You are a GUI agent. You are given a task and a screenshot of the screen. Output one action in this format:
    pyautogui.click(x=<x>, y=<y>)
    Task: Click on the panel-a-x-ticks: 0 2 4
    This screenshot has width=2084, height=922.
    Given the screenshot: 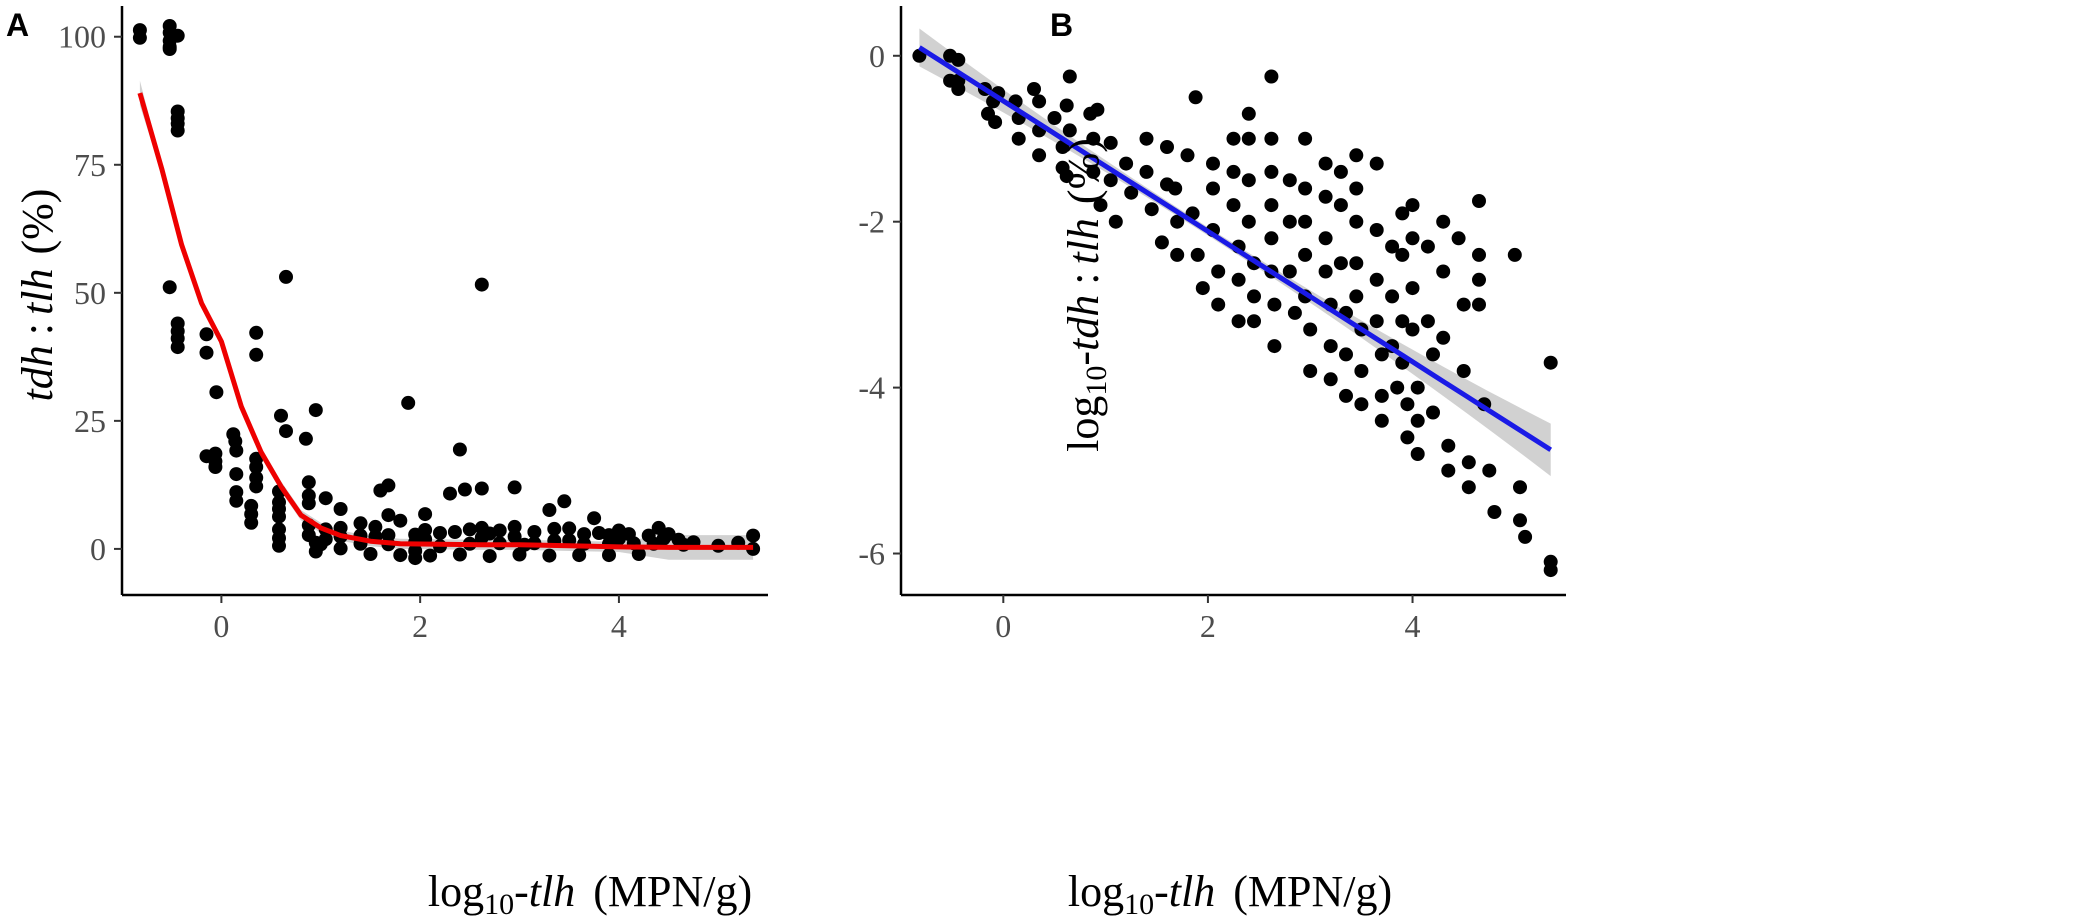 What is the action you would take?
    pyautogui.click(x=420, y=619)
    